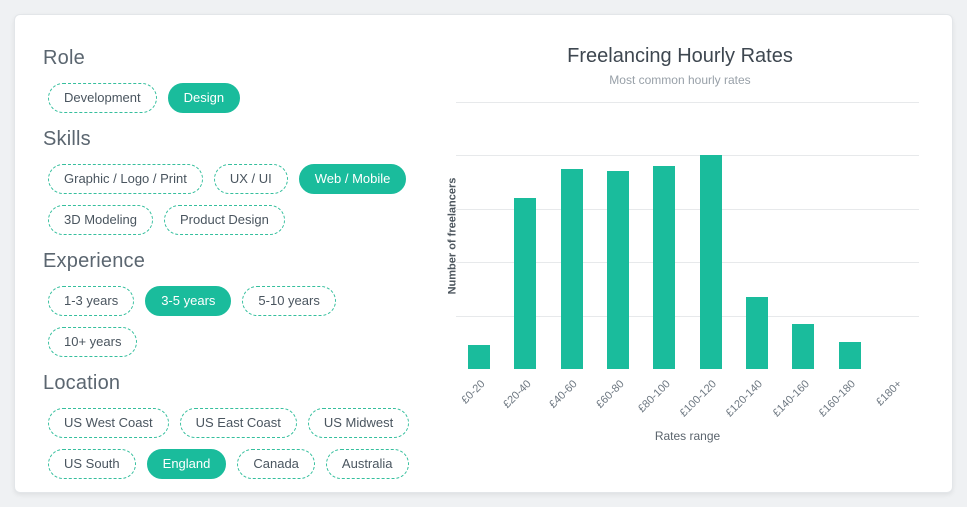  What do you see at coordinates (798, 398) in the screenshot?
I see `x-tick: £140-160` at bounding box center [798, 398].